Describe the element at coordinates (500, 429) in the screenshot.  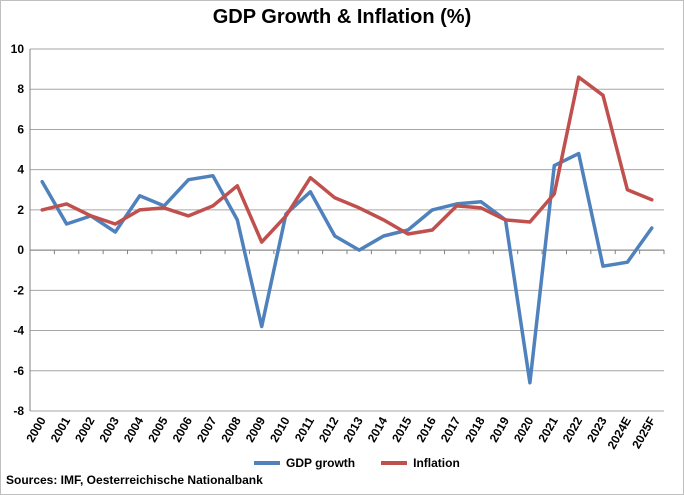
I see `x-tick-label: 2019` at that location.